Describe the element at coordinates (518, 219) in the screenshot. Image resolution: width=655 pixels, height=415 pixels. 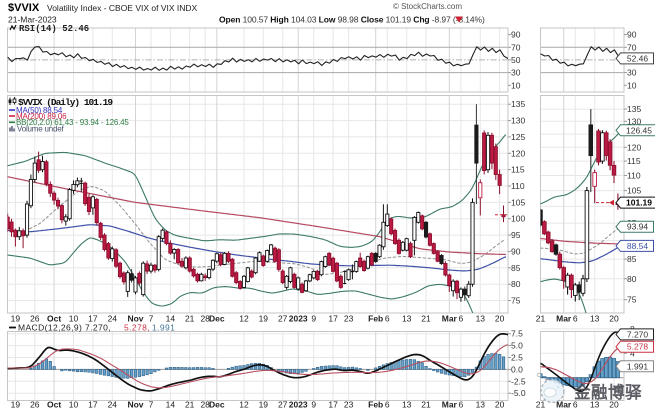
I see `svg-text: 100` at that location.